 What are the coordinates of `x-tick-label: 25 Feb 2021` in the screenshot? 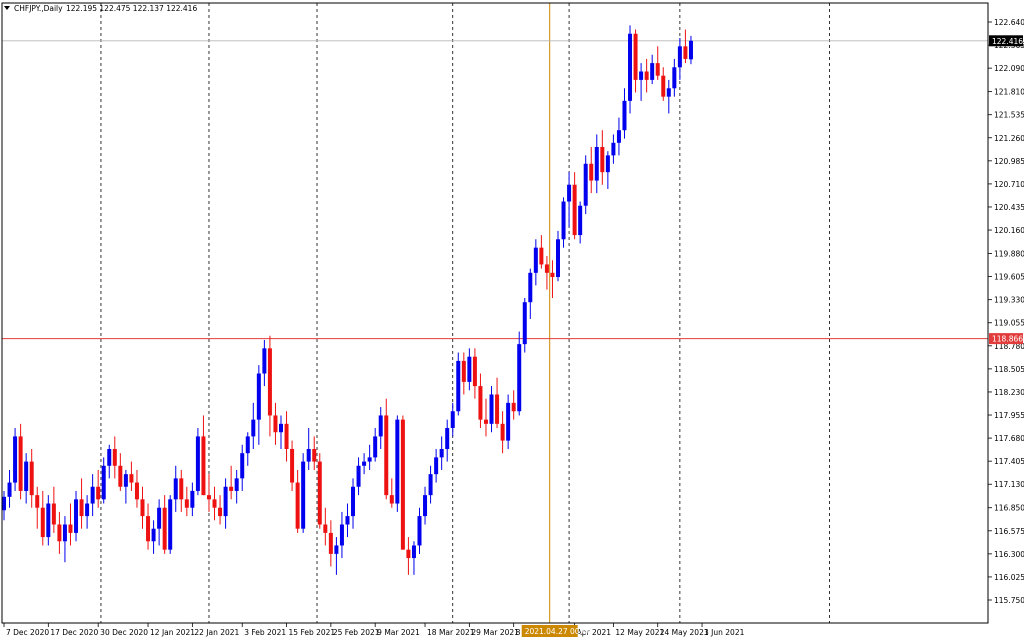 It's located at (356, 632).